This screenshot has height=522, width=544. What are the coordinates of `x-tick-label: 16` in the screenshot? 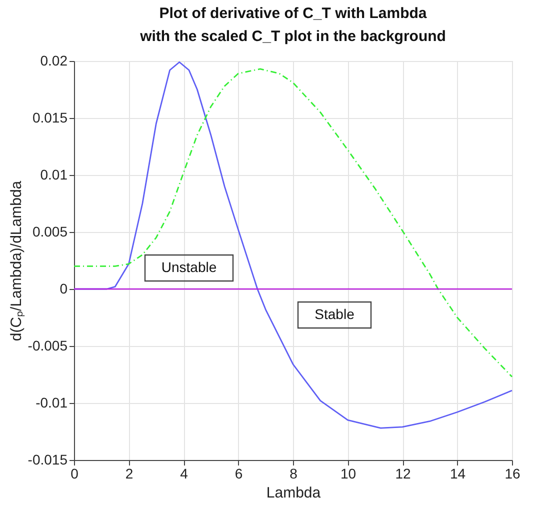 It's located at (512, 474).